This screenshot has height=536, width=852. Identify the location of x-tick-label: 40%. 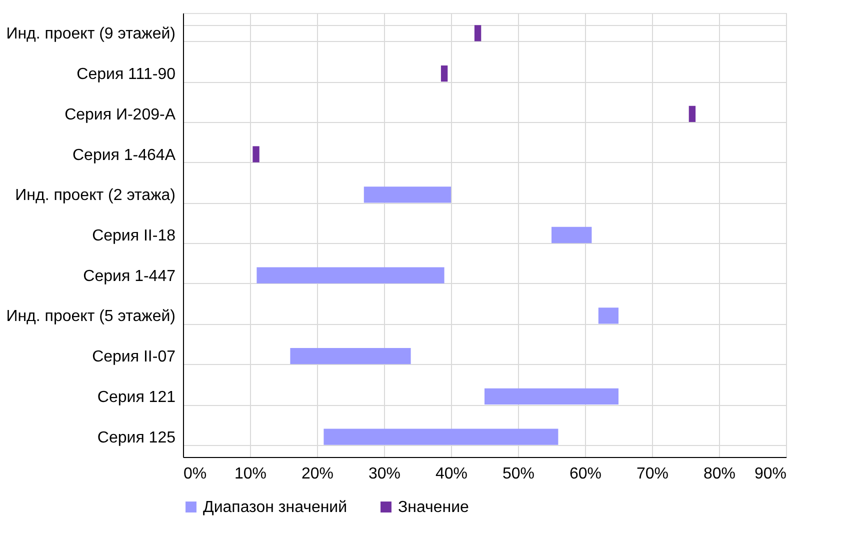
(451, 474).